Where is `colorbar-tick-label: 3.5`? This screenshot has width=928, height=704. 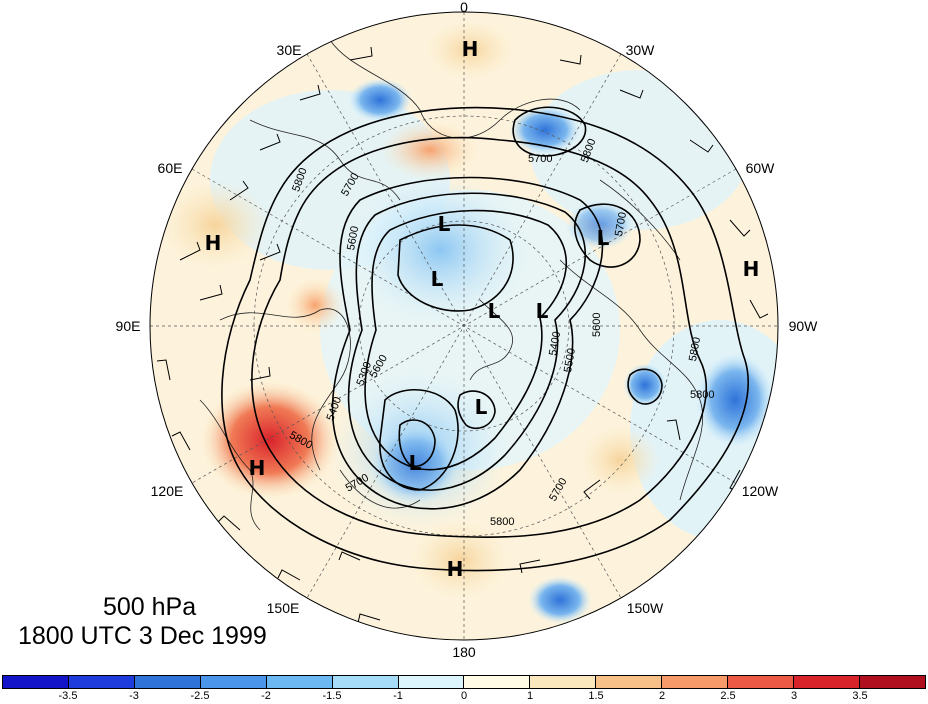 colorbar-tick-label: 3.5 is located at coordinates (860, 696).